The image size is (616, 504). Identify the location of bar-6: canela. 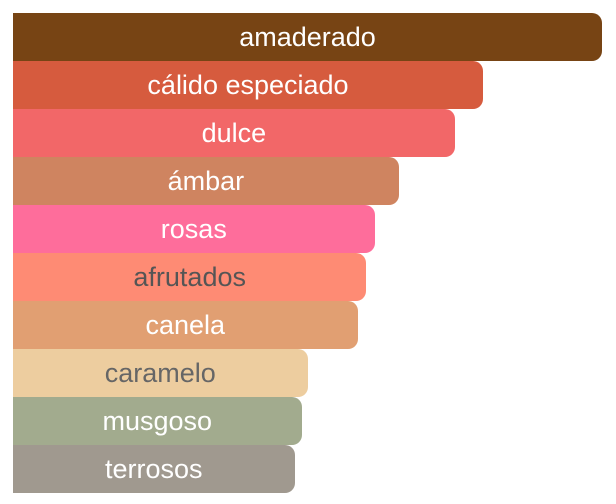
(185, 325).